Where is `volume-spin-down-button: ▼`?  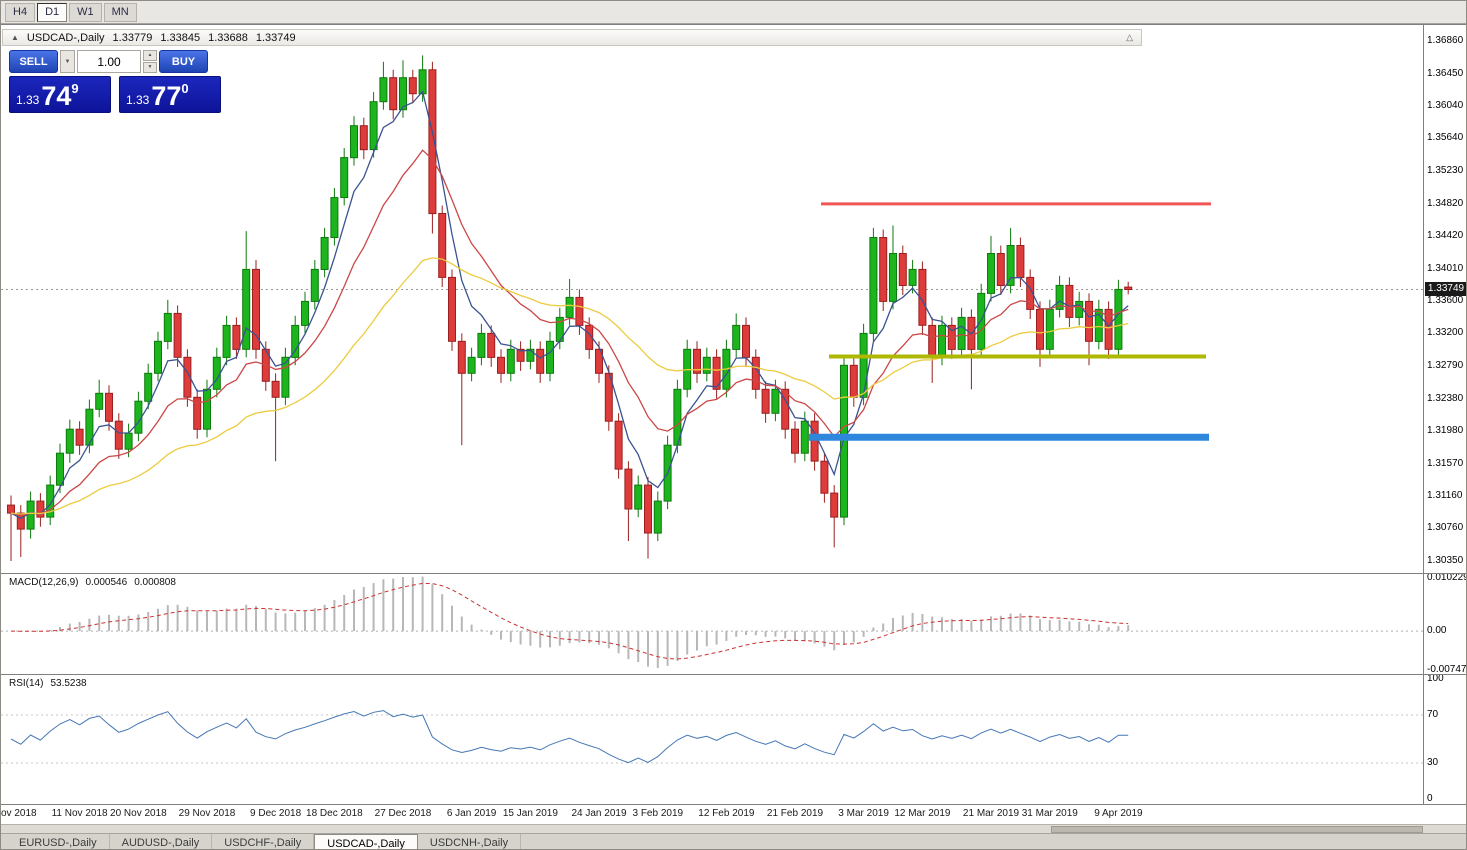
volume-spin-down-button: ▼ is located at coordinates (150, 67).